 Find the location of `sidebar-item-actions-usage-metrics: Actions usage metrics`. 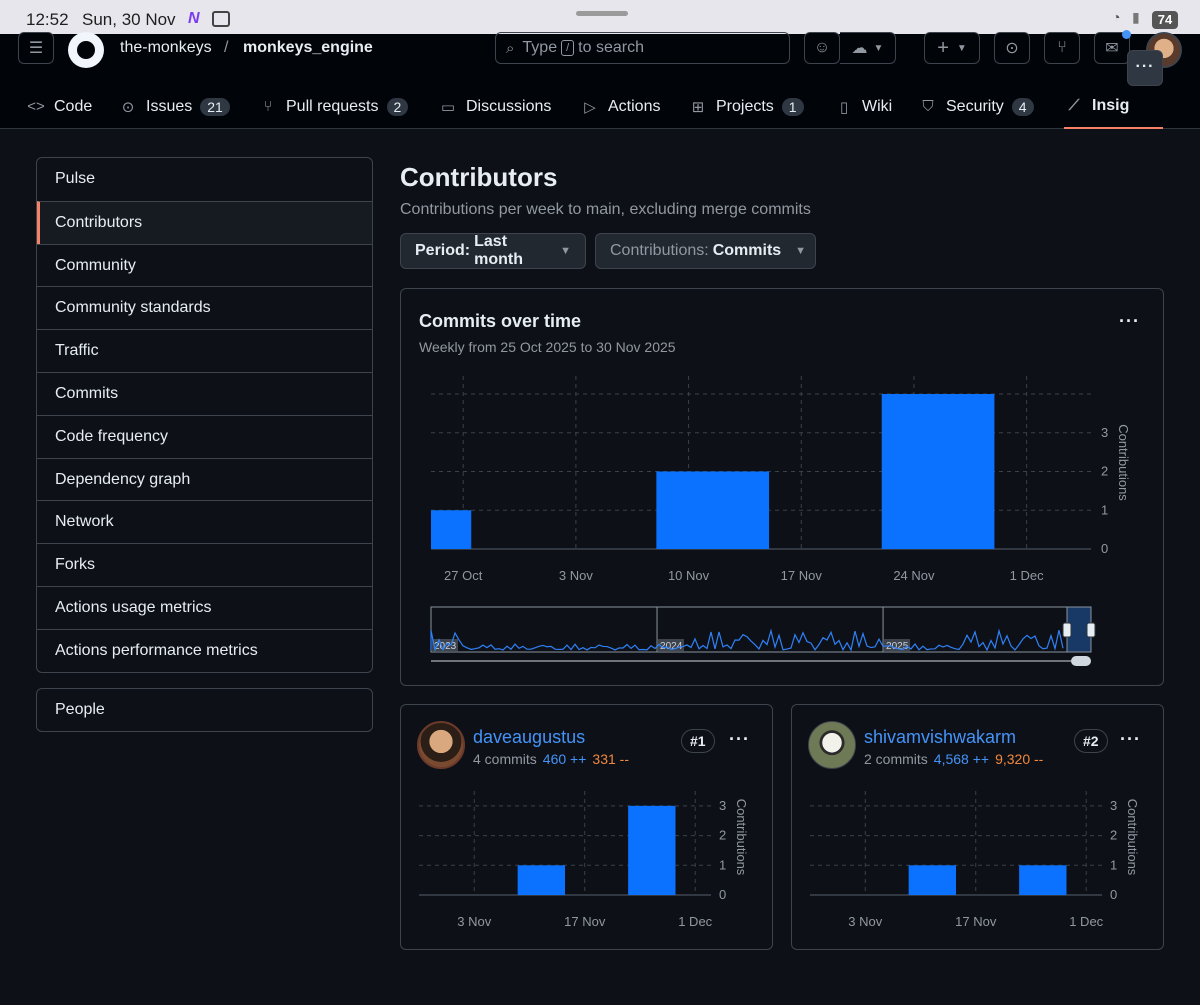

sidebar-item-actions-usage-metrics: Actions usage metrics is located at coordinates (204, 607).